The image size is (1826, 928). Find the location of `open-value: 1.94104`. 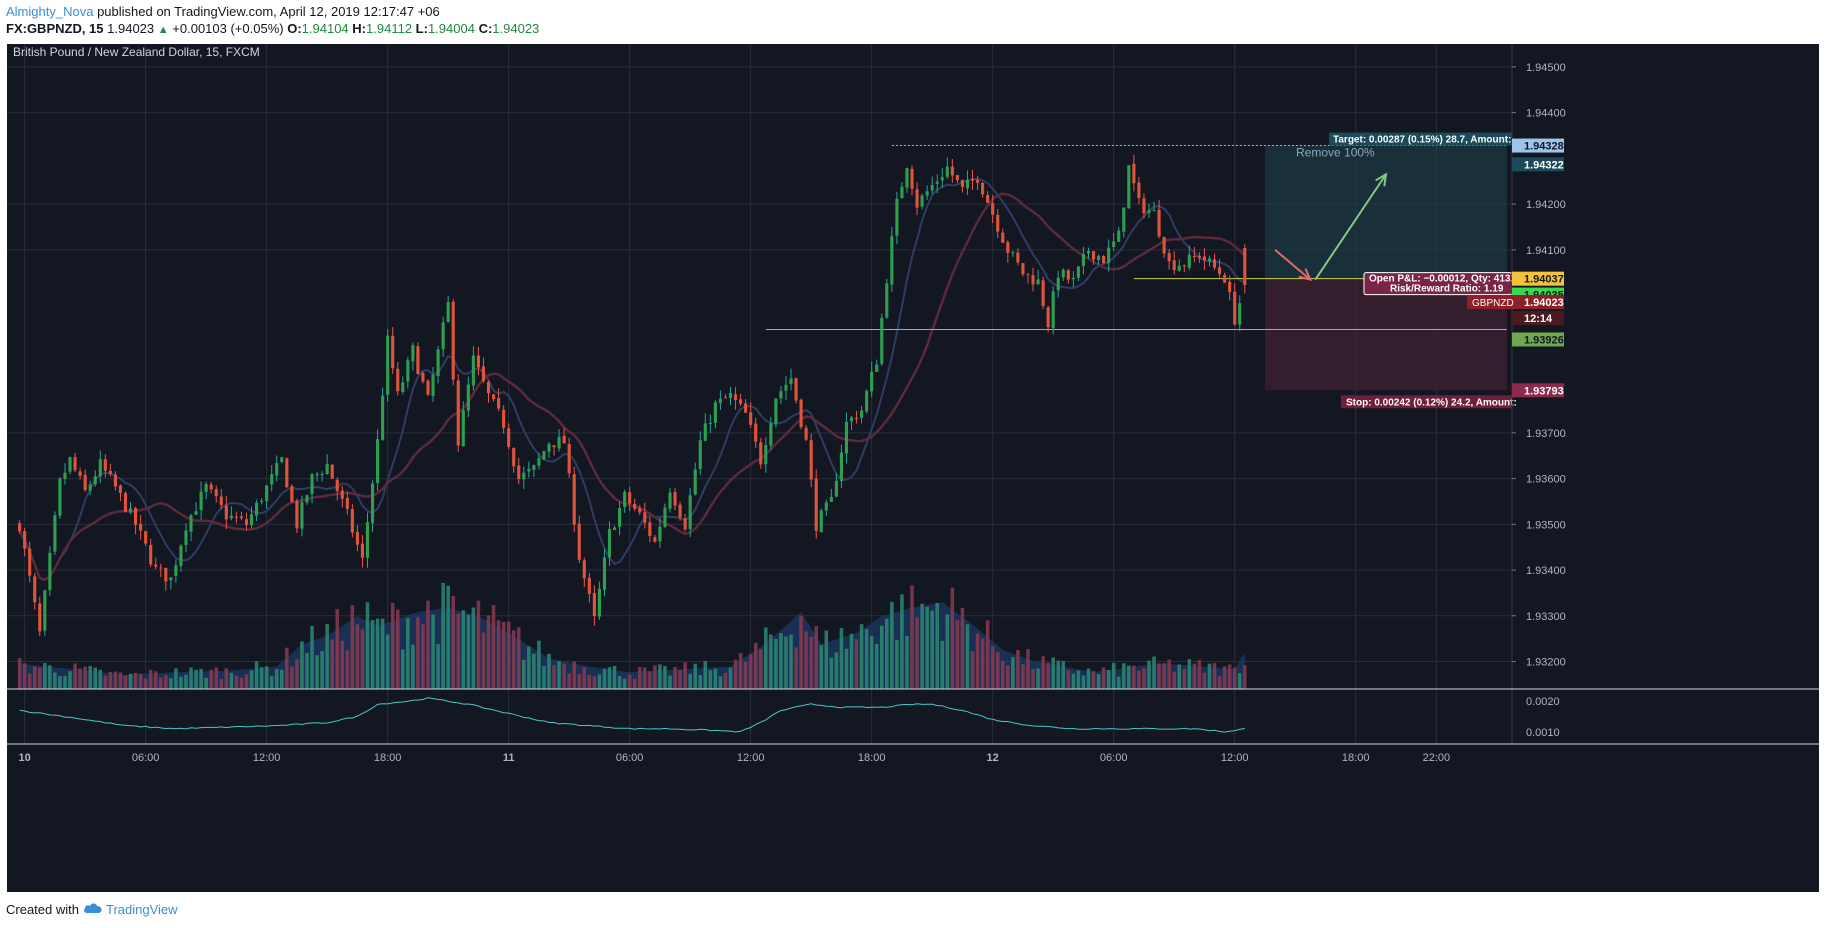

open-value: 1.94104 is located at coordinates (325, 28).